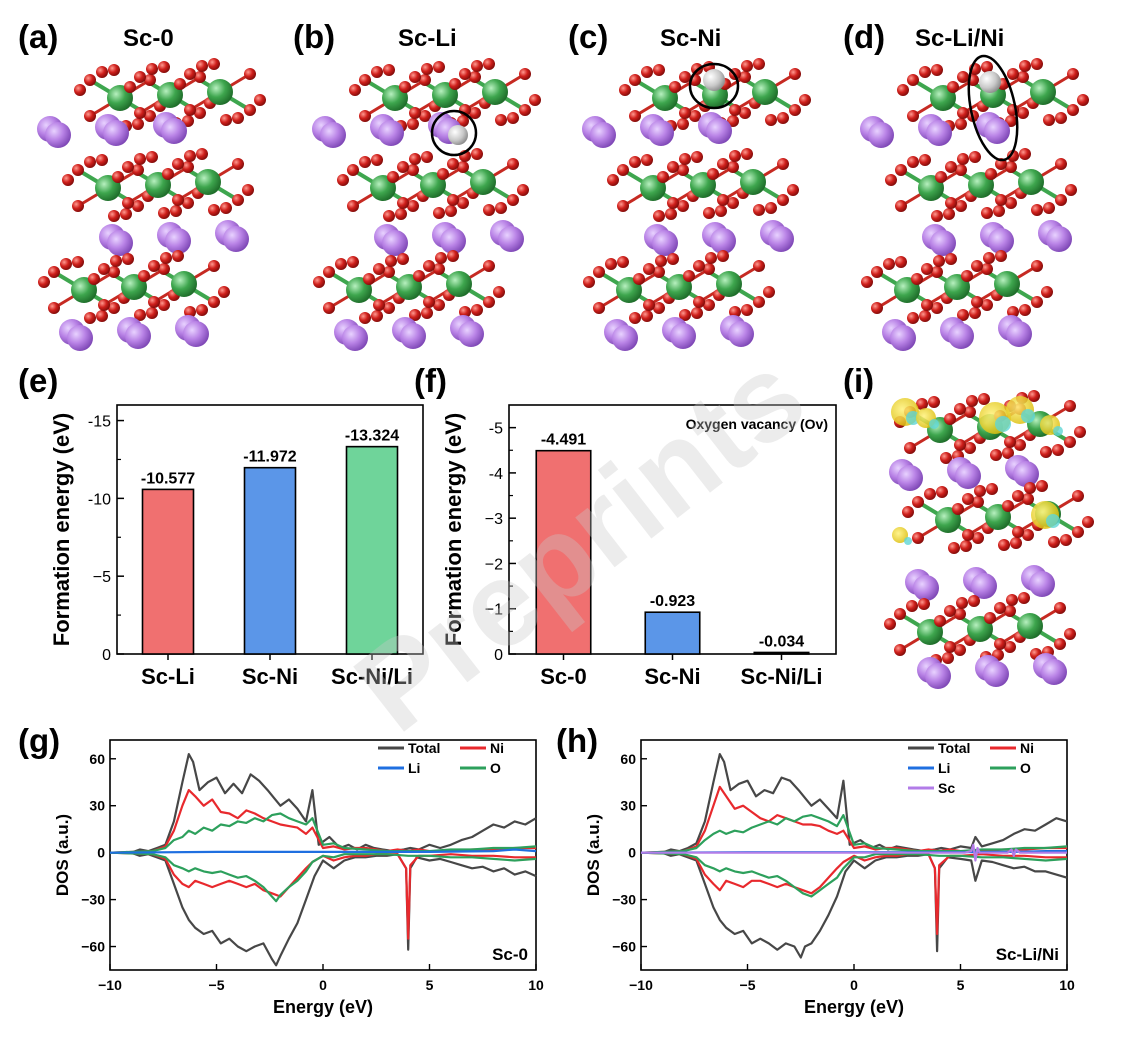 The width and height of the screenshot is (1147, 1040). I want to click on x-tick-label: Sc-Ni, so click(672, 676).